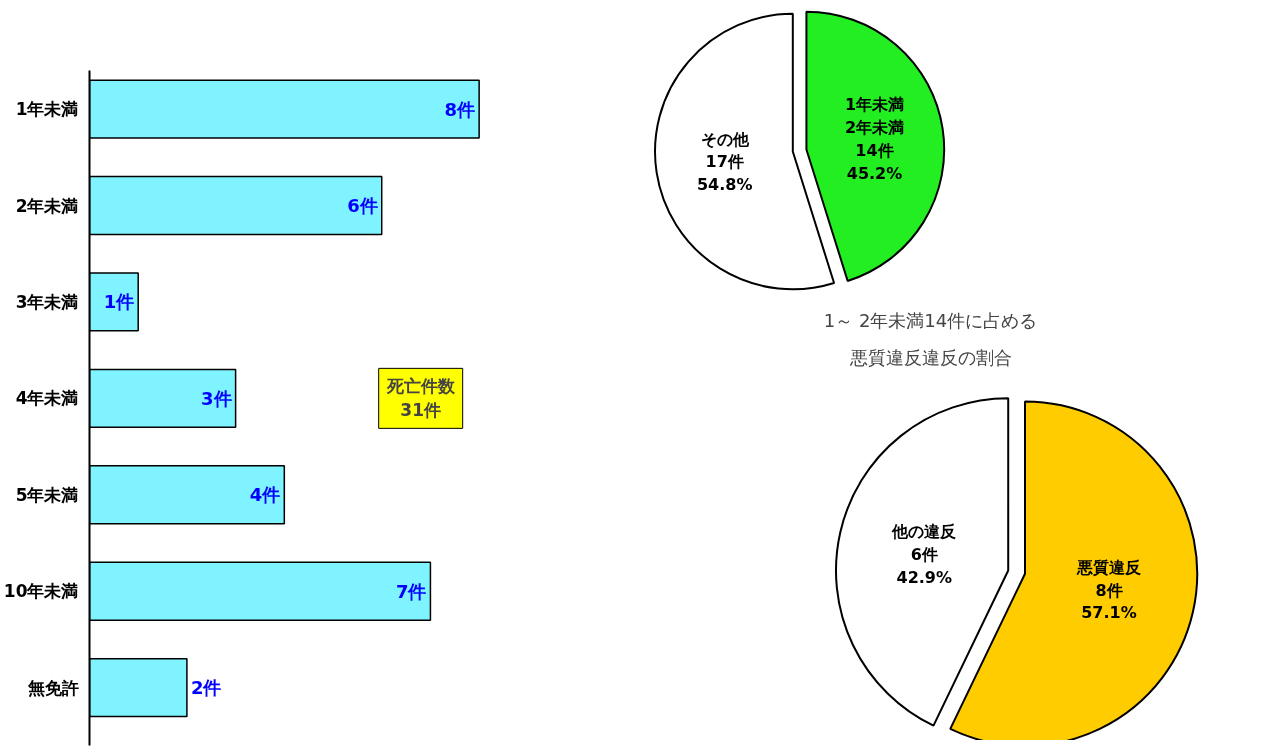  Describe the element at coordinates (924, 565) in the screenshot. I see `data-label: 6件 42.9%` at that location.